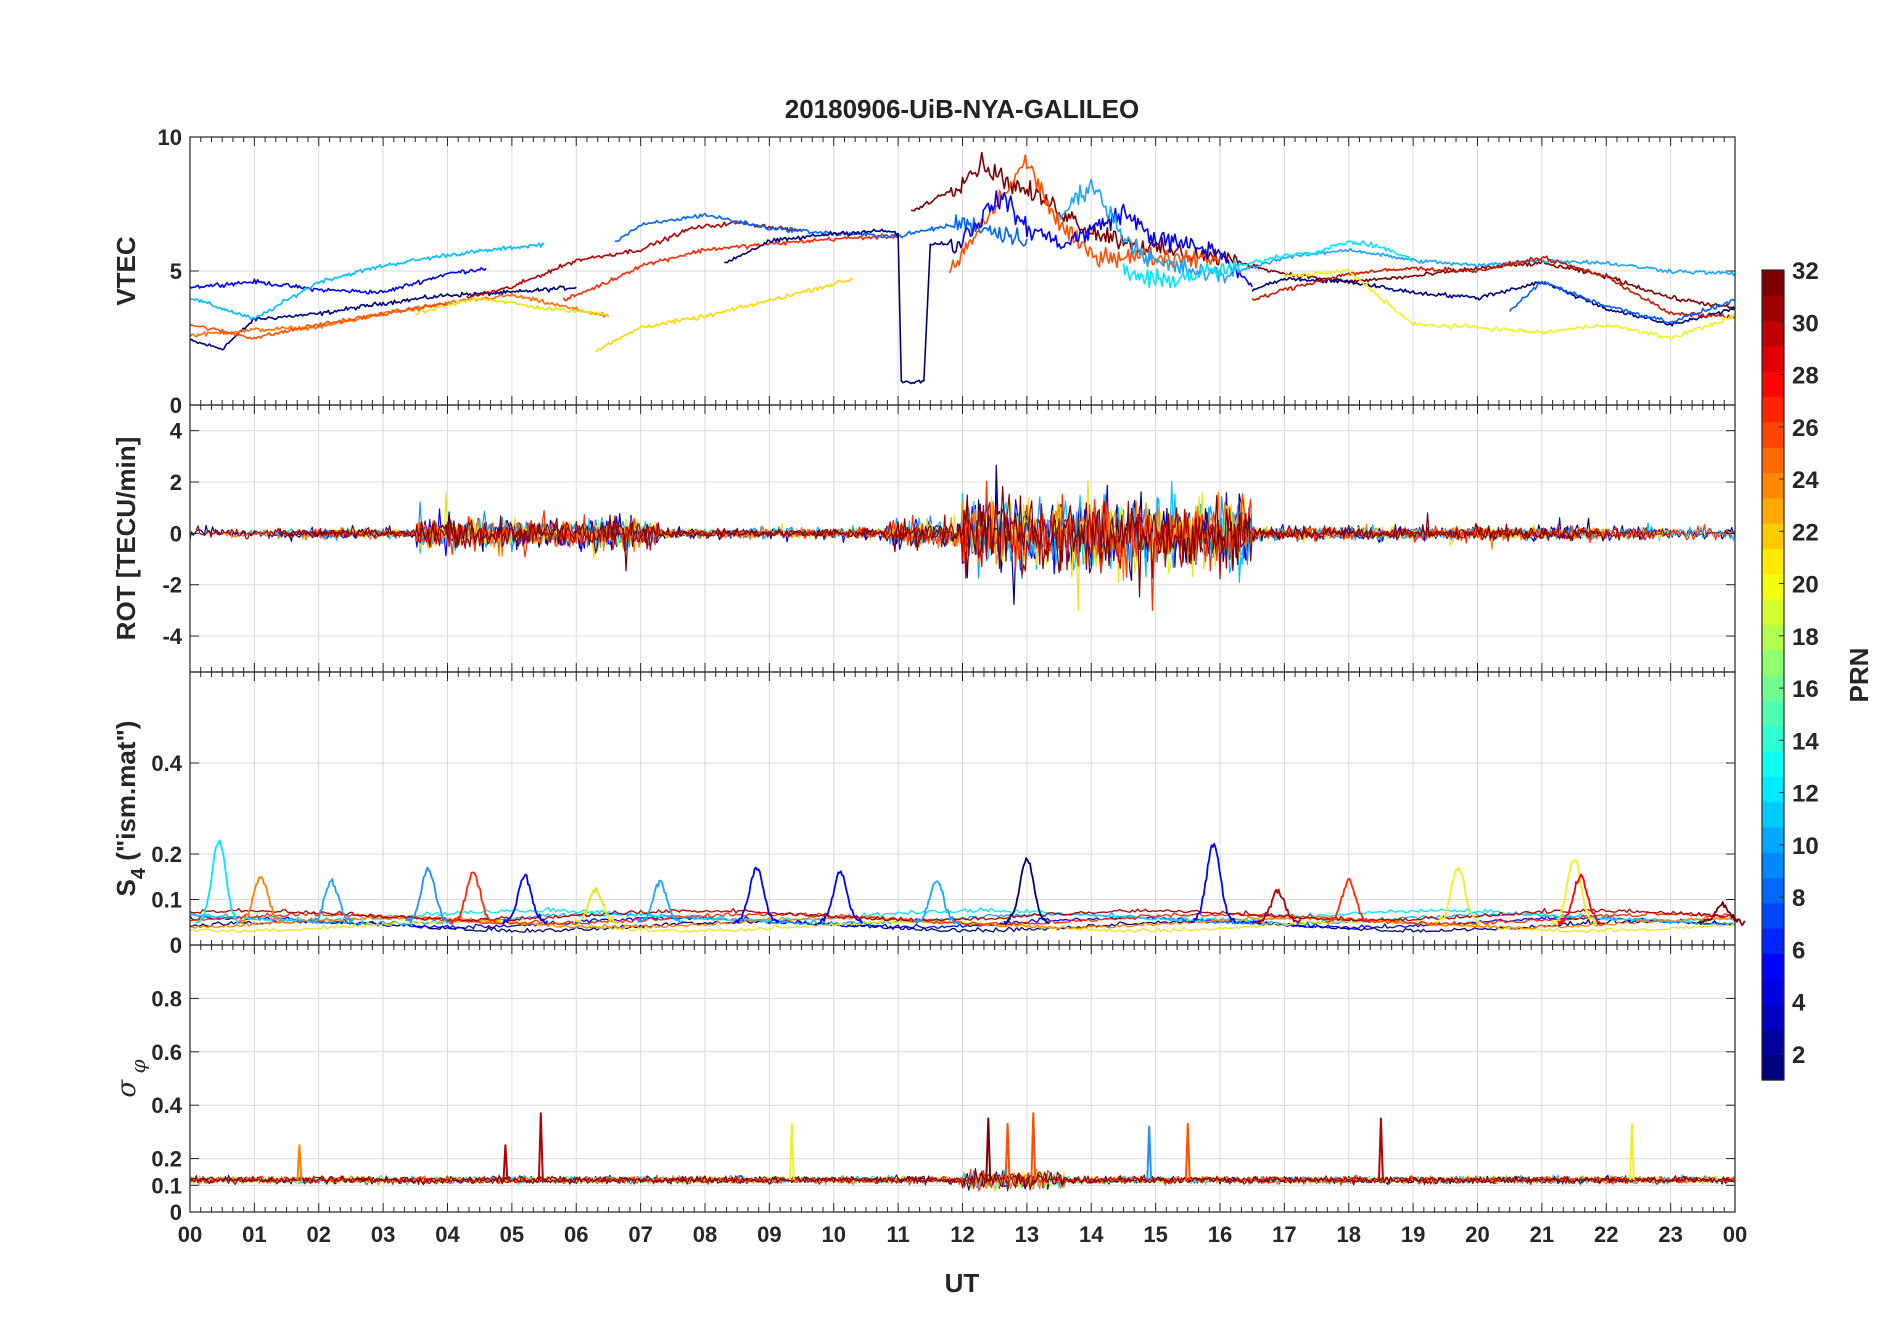  I want to click on y-tick-label: 0.8, so click(166, 998).